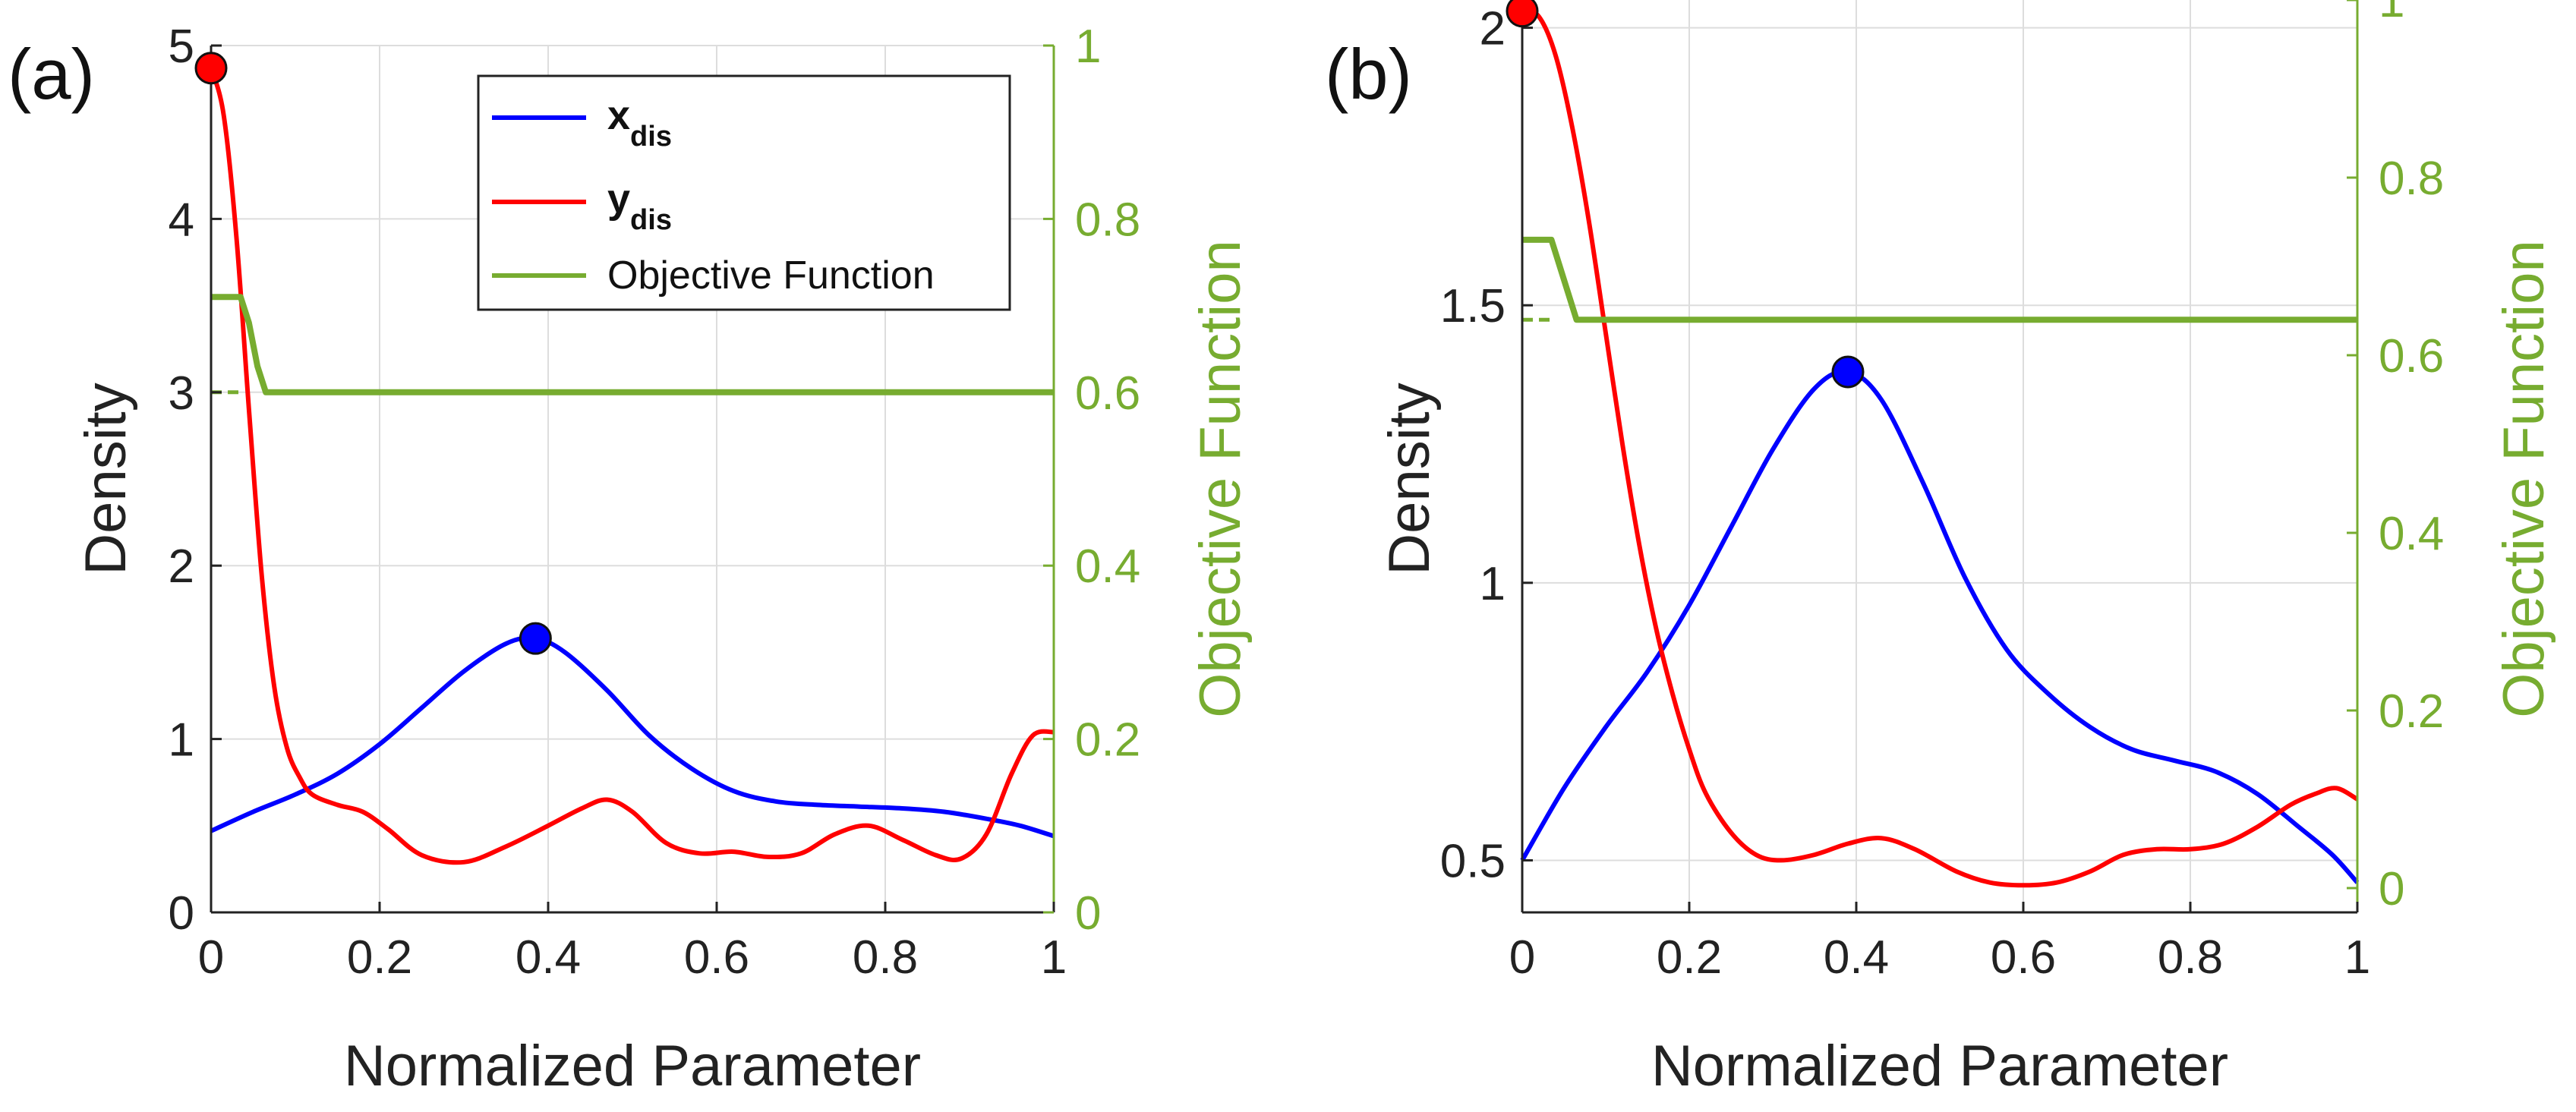 This screenshot has width=2576, height=1112. I want to click on y-axis-label-right-a: Objective Function, so click(1220, 478).